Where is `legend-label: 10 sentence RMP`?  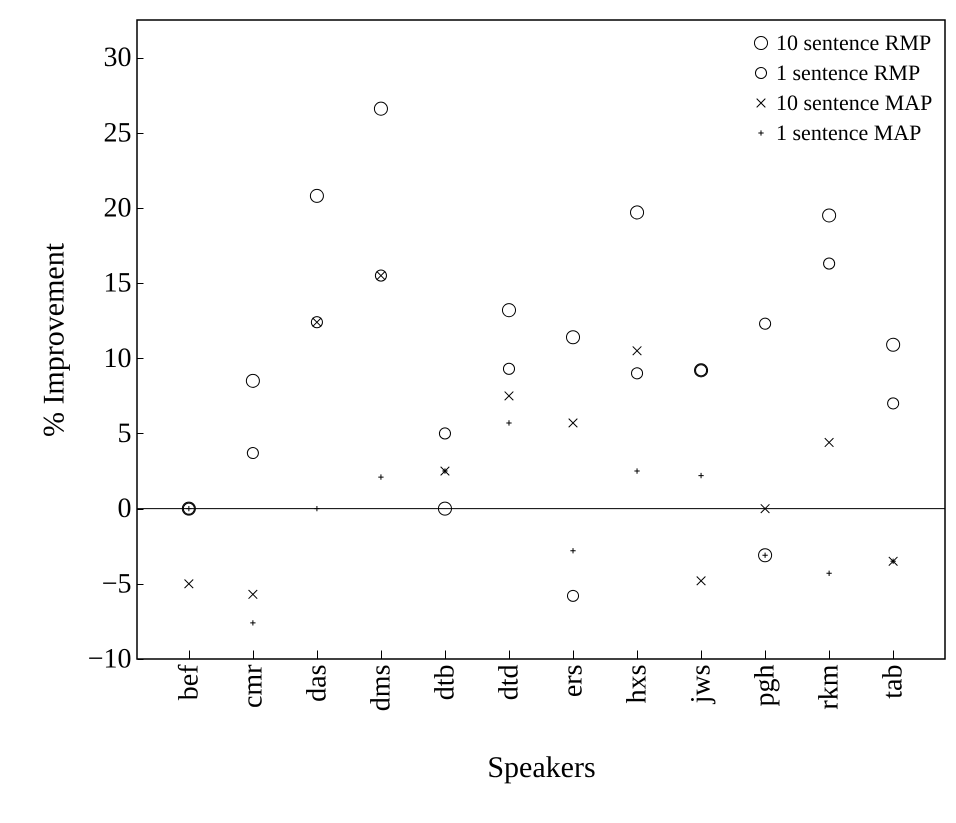 legend-label: 10 sentence RMP is located at coordinates (854, 42).